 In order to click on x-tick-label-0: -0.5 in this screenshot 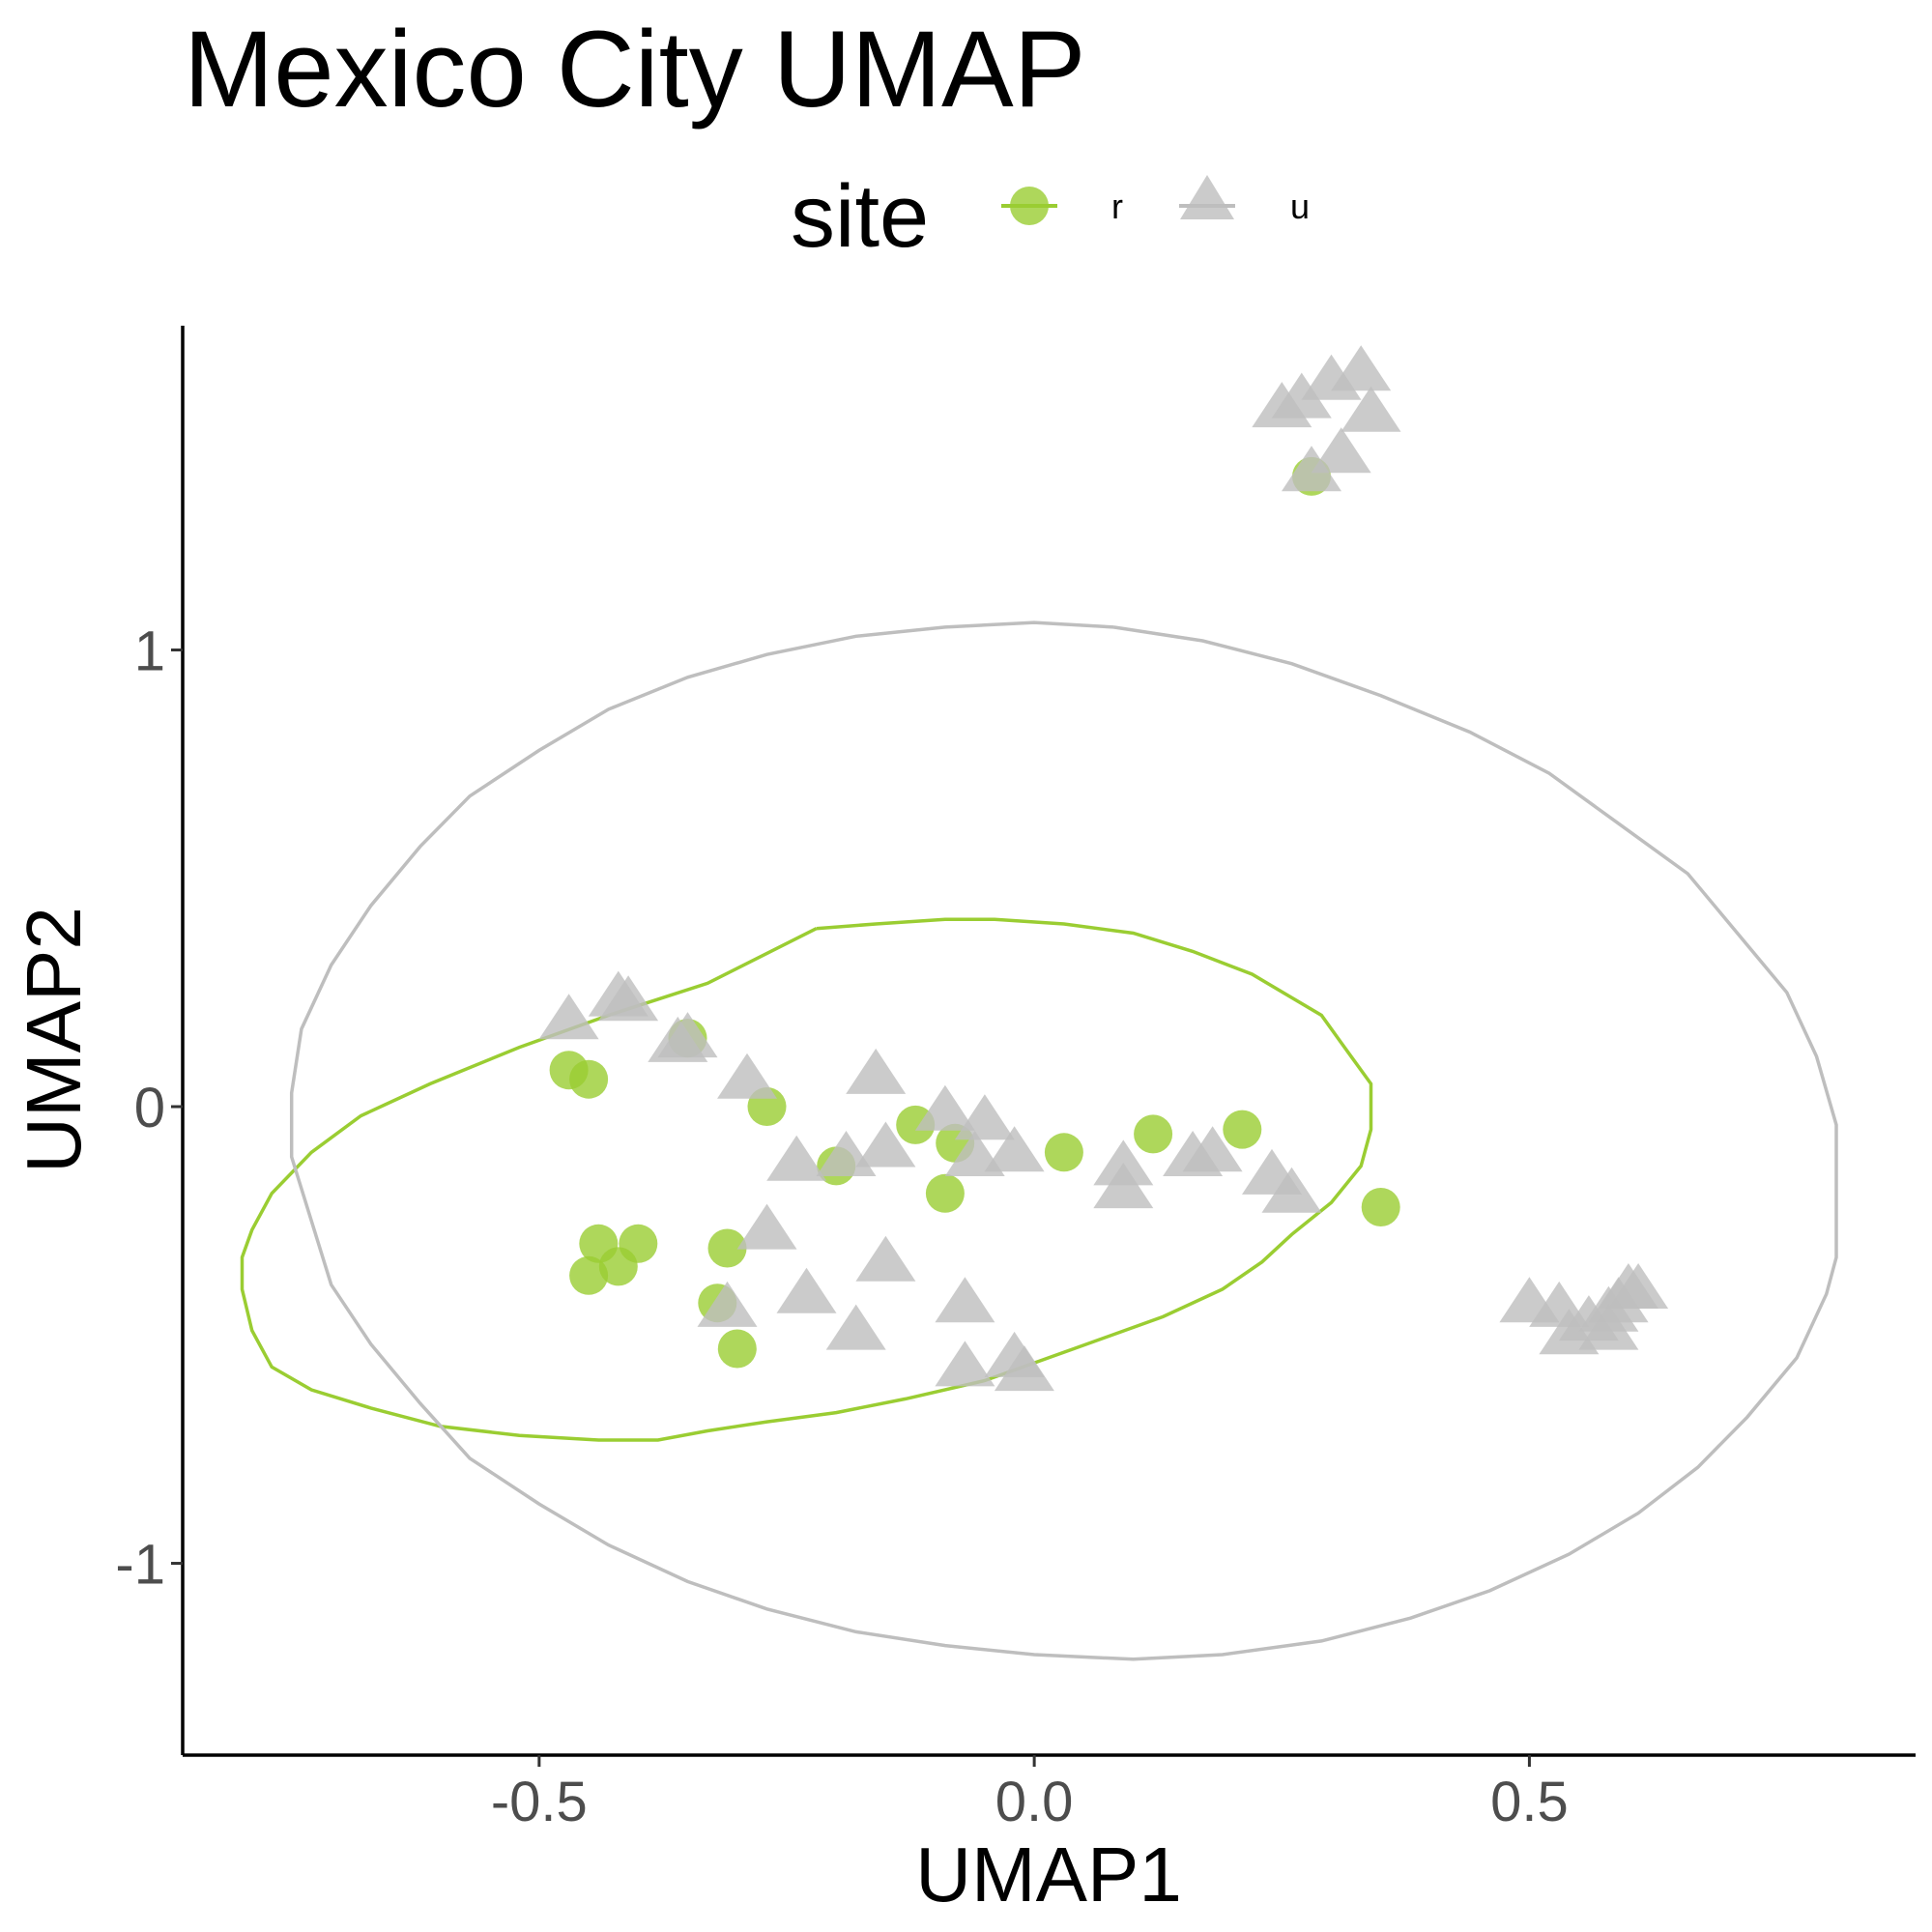, I will do `click(539, 1802)`.